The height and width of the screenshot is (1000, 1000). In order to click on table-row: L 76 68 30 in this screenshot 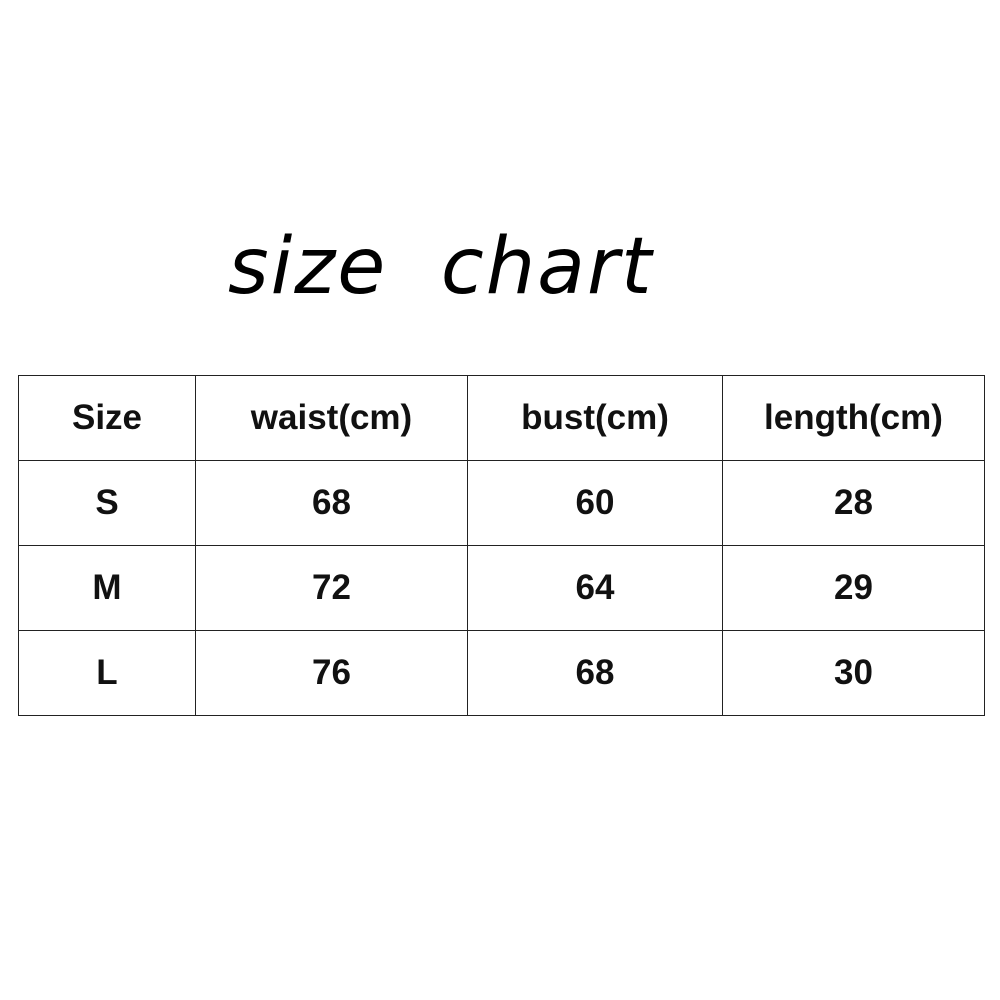, I will do `click(501, 673)`.